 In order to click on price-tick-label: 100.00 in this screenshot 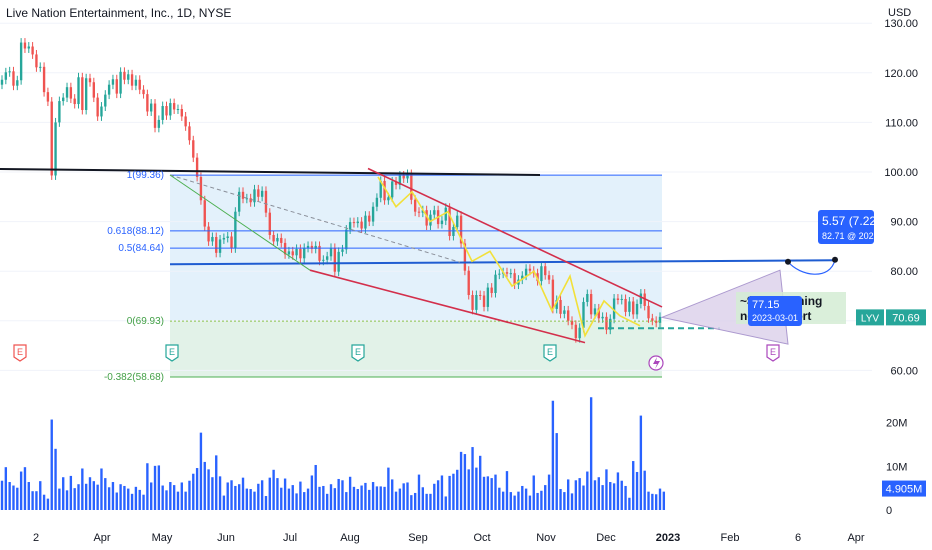, I will do `click(901, 173)`.